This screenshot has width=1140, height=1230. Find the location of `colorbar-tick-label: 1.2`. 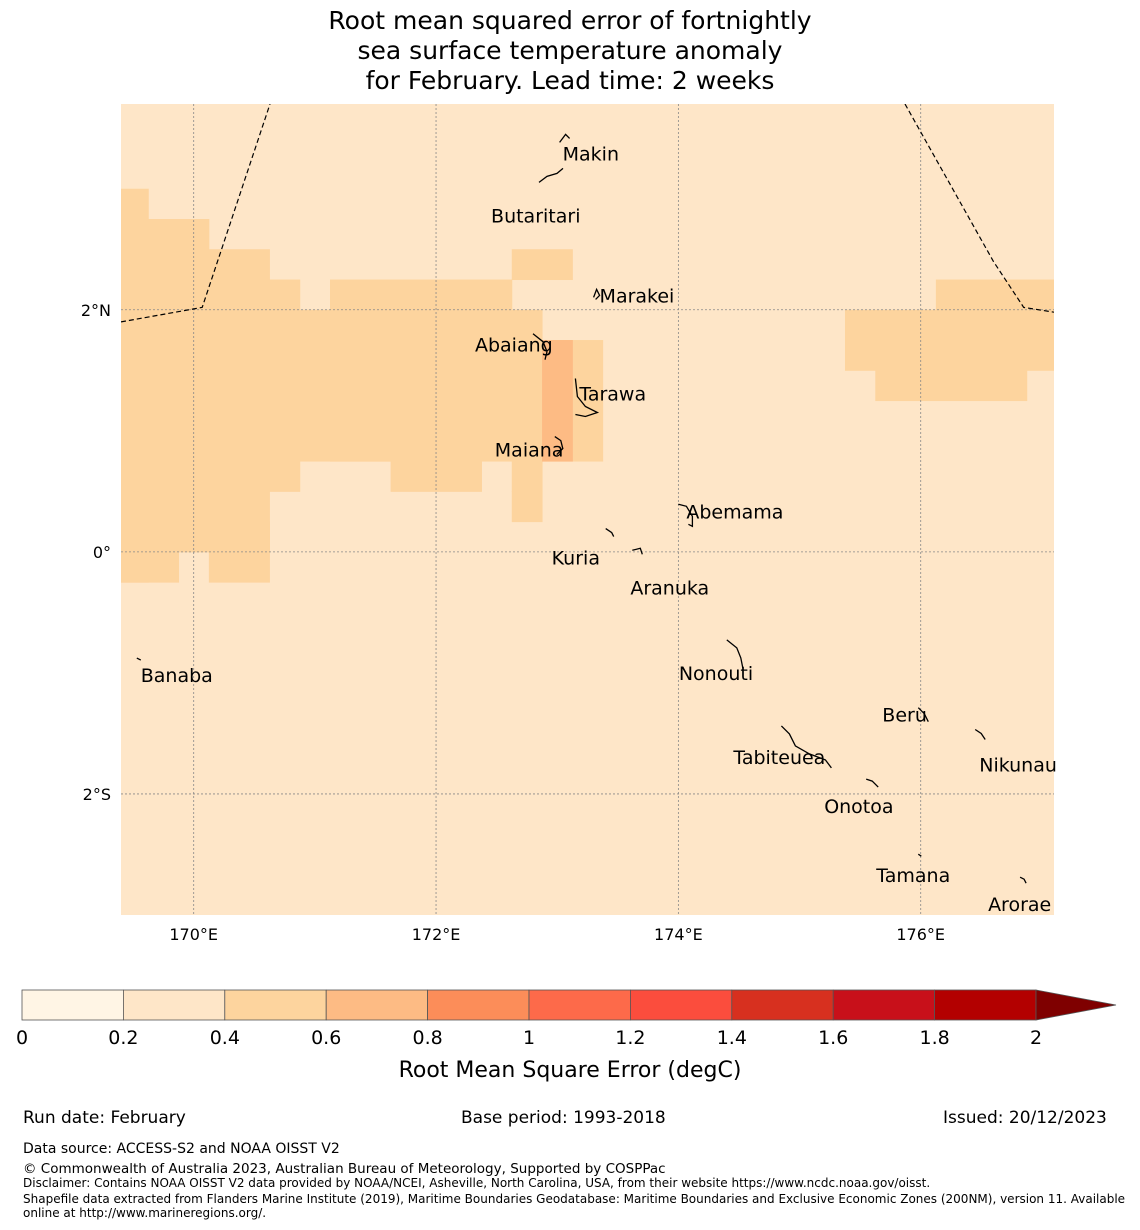

colorbar-tick-label: 1.2 is located at coordinates (630, 1038).